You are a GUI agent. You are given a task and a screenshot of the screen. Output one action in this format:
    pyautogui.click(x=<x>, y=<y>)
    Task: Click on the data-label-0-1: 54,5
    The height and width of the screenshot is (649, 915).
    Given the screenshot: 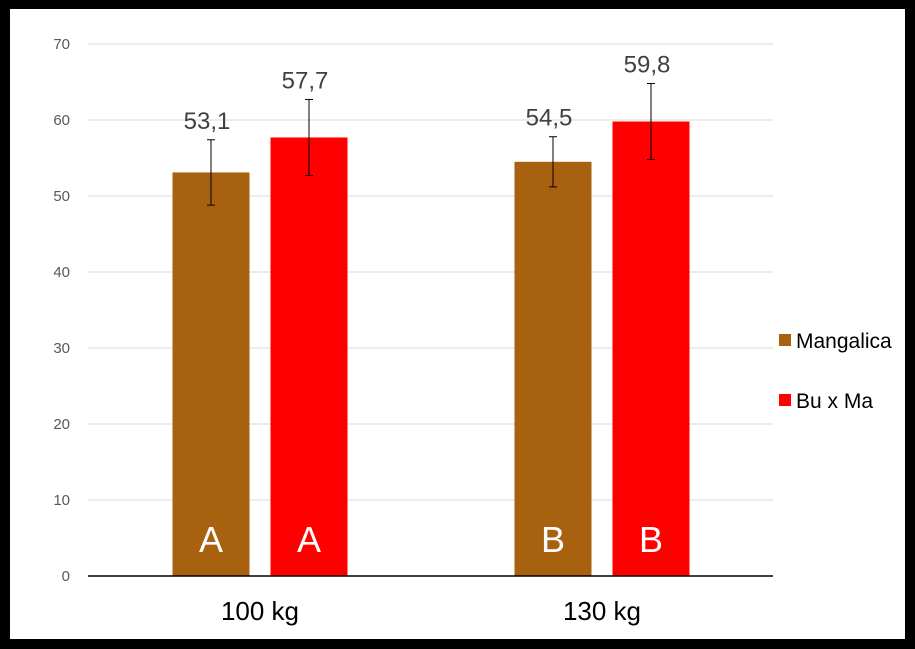 What is the action you would take?
    pyautogui.click(x=549, y=118)
    